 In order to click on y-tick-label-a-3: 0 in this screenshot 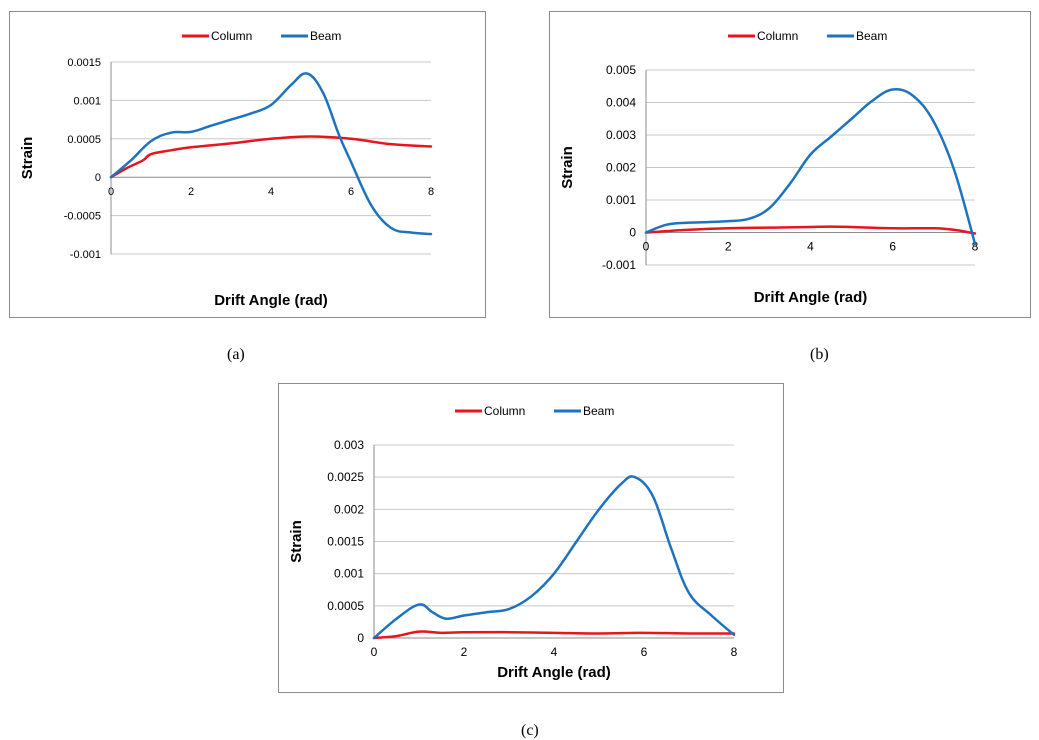, I will do `click(98, 178)`.